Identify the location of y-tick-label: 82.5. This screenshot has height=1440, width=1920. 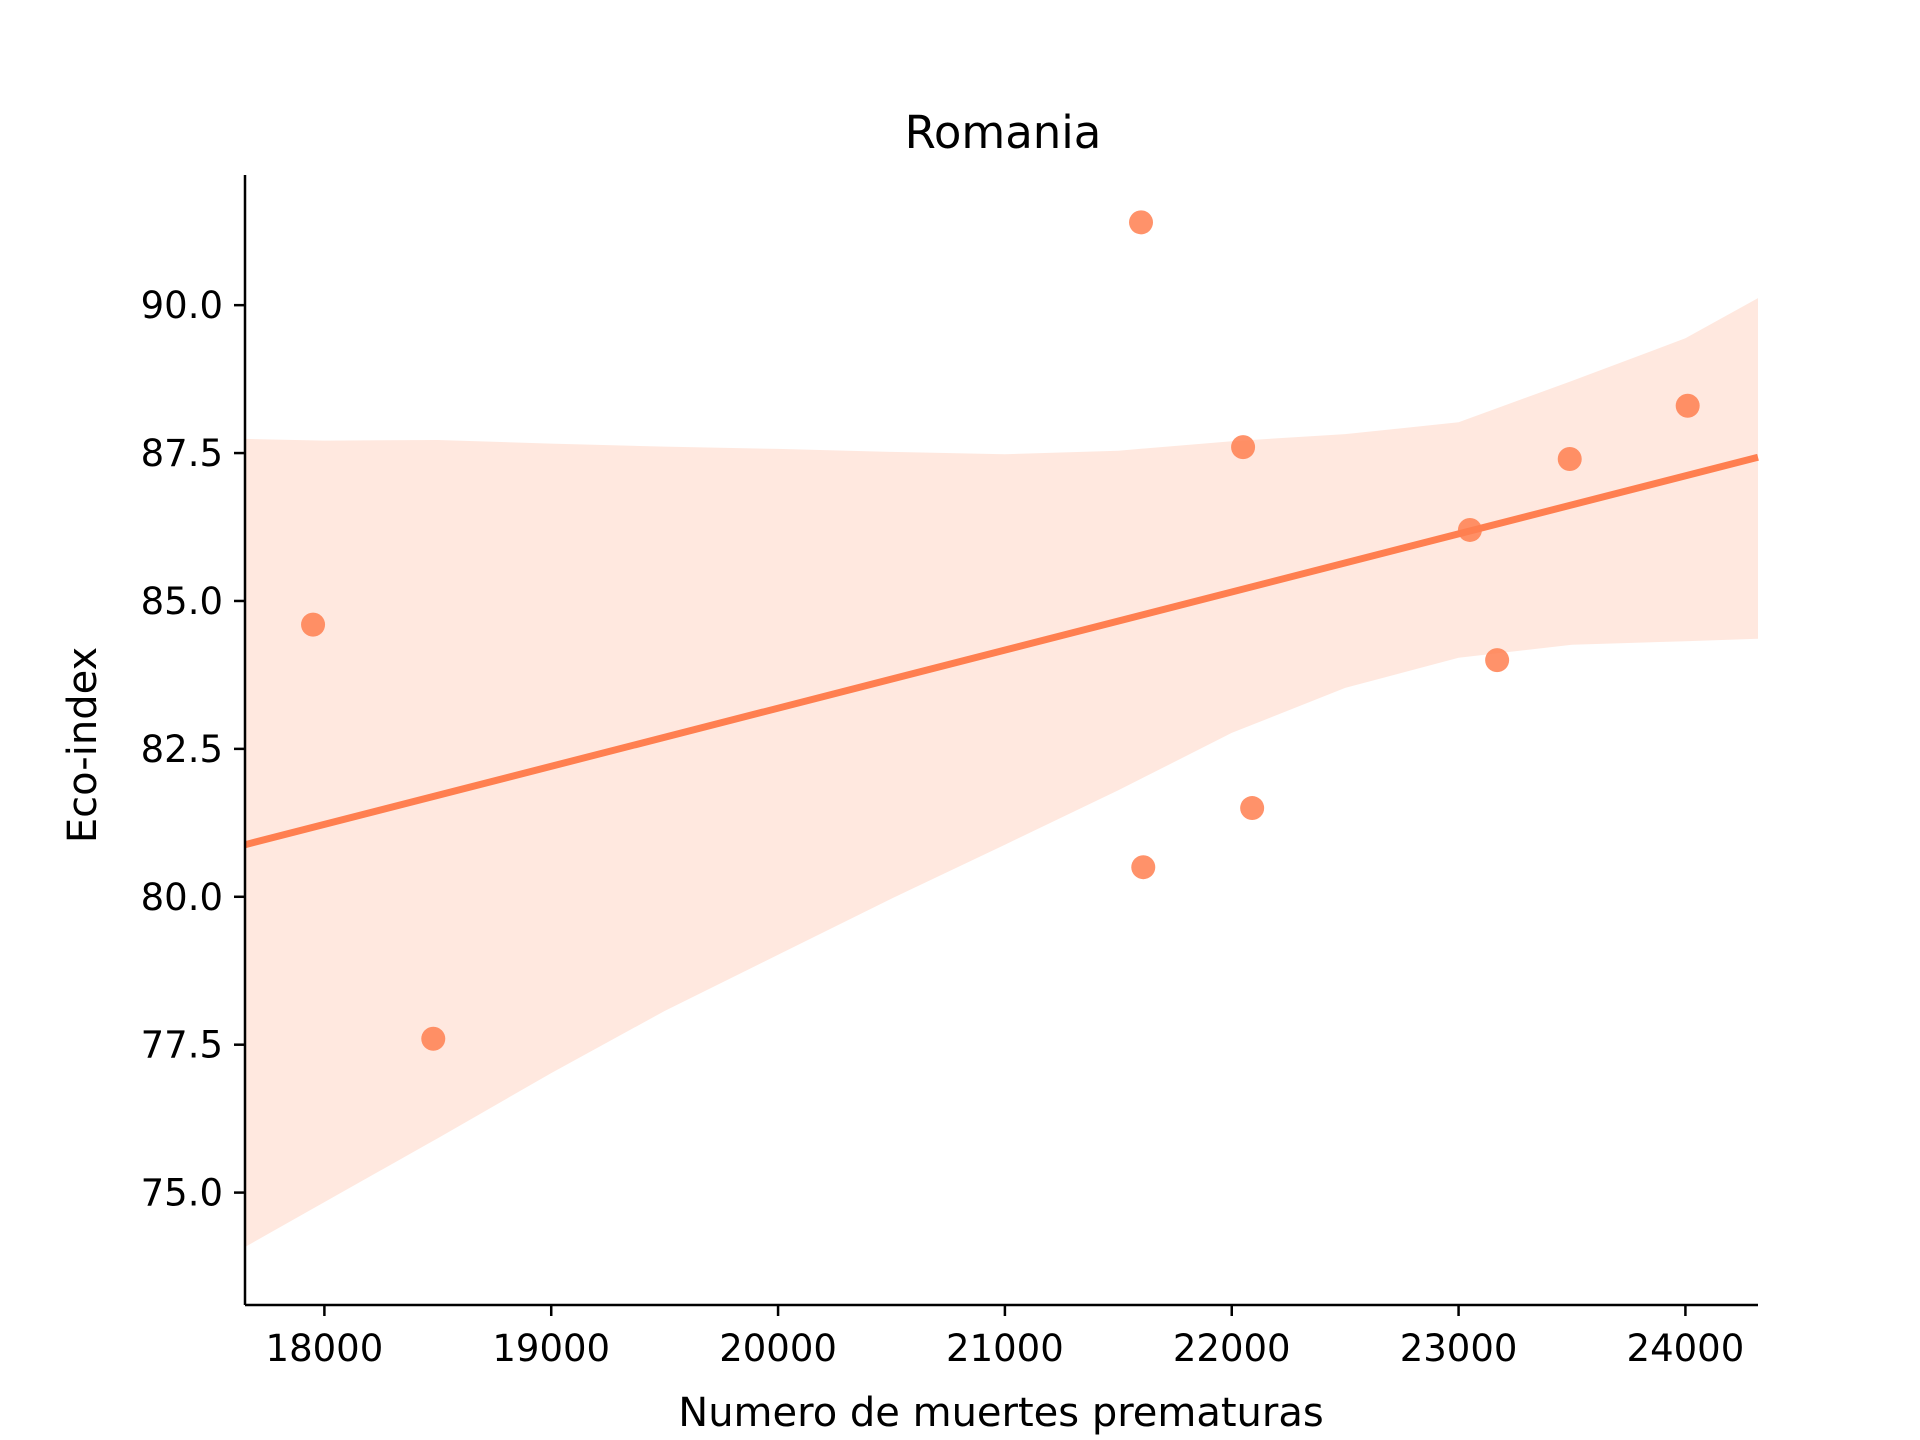
(182, 749).